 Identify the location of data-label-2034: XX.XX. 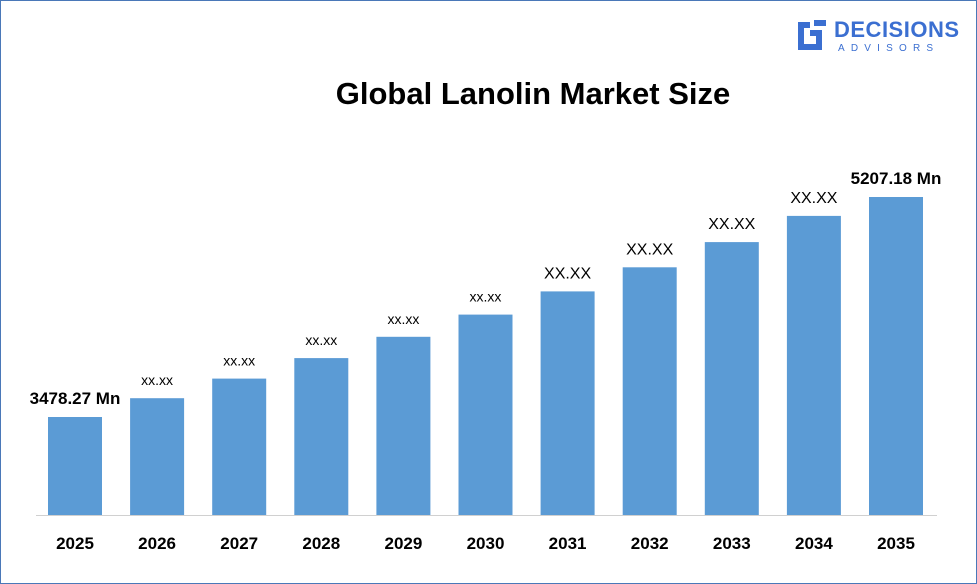
(813, 198).